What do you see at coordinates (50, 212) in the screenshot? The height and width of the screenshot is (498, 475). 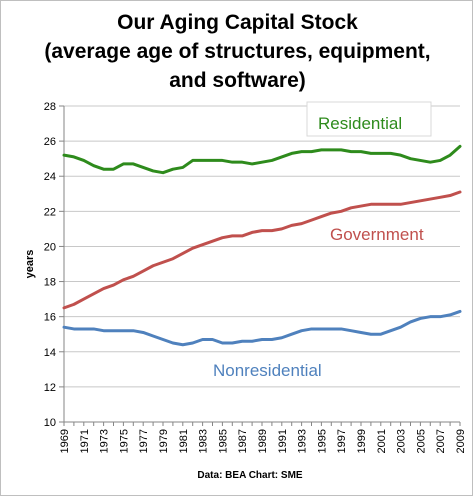 I see `y-tick-label: 22` at bounding box center [50, 212].